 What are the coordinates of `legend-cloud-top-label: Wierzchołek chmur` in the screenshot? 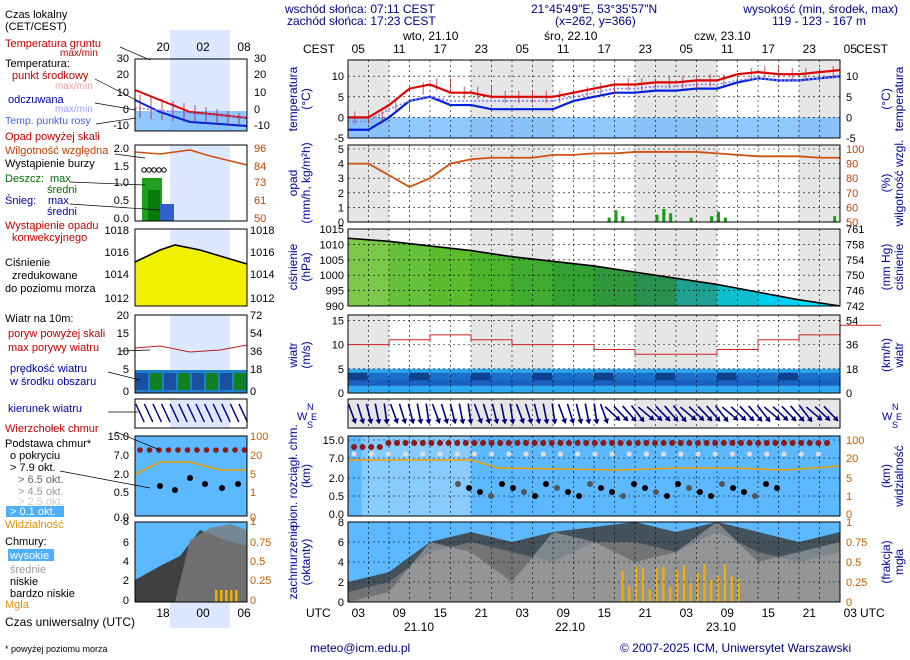 It's located at (52, 429).